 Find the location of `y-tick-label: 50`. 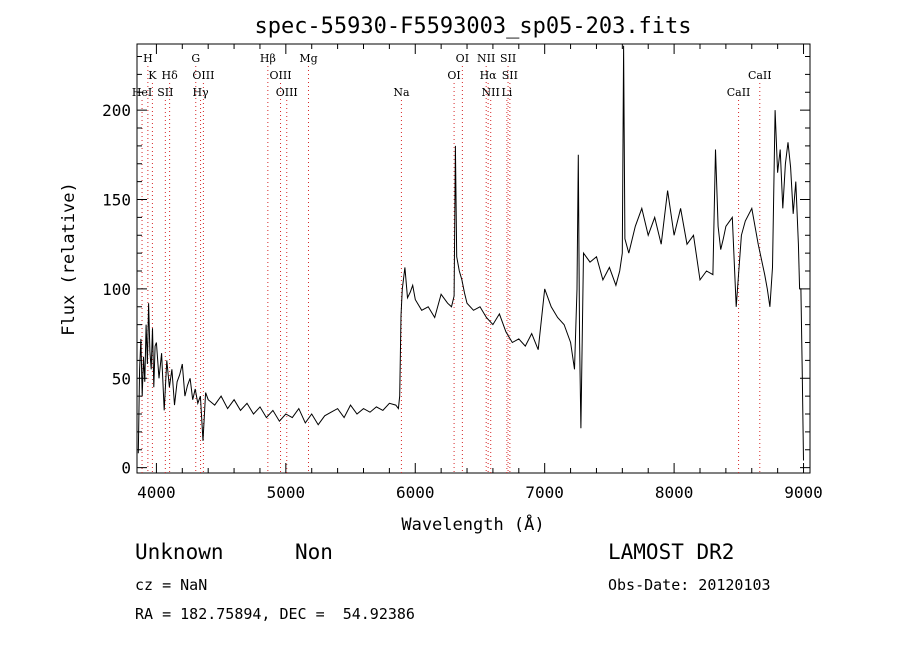

y-tick-label: 50 is located at coordinates (121, 378).